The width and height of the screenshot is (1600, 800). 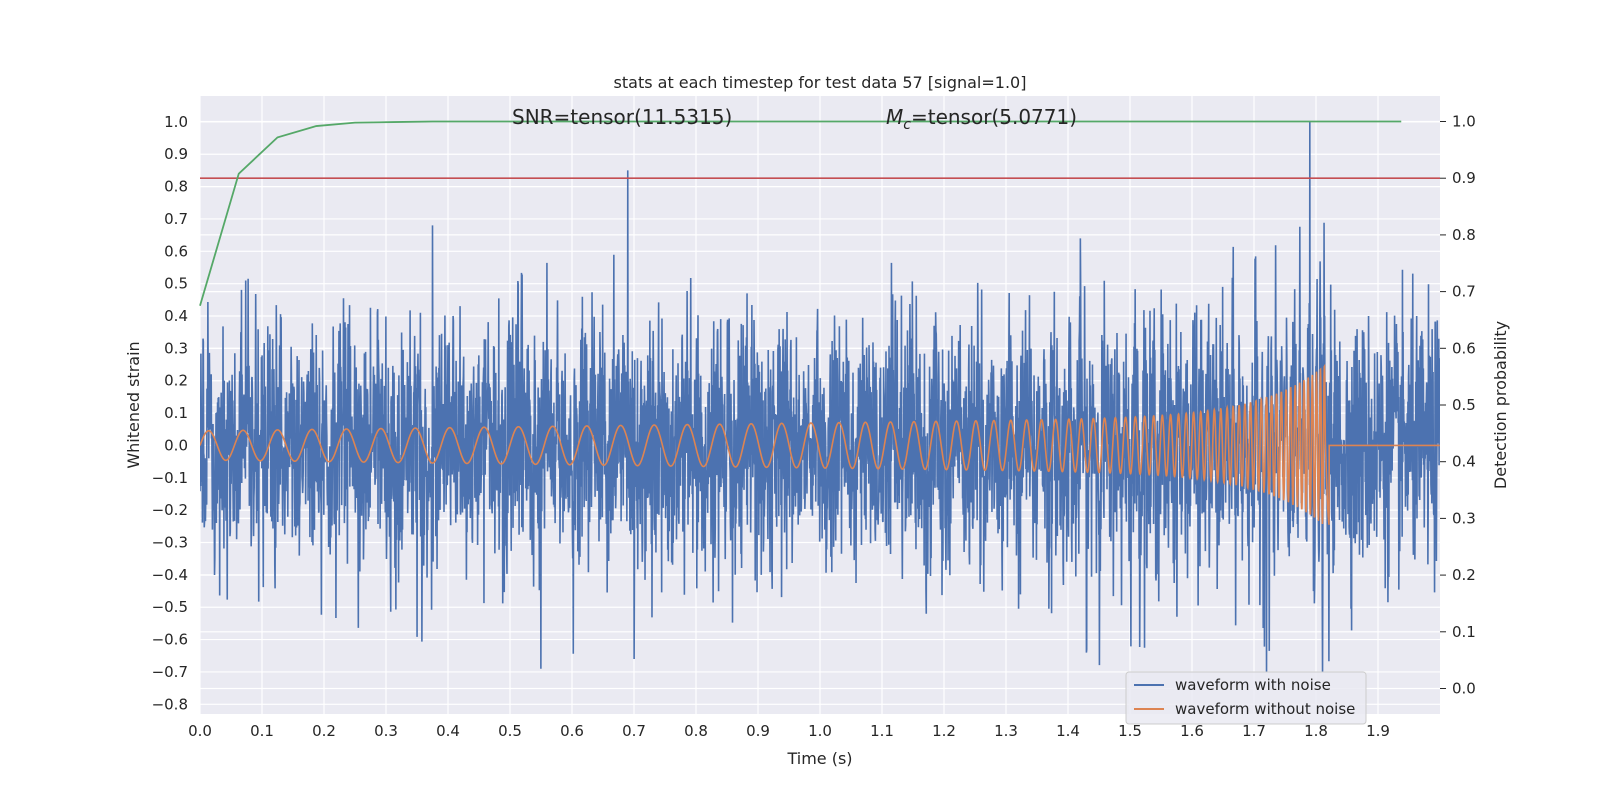 I want to click on y-tick-label: 0.3, so click(x=176, y=348).